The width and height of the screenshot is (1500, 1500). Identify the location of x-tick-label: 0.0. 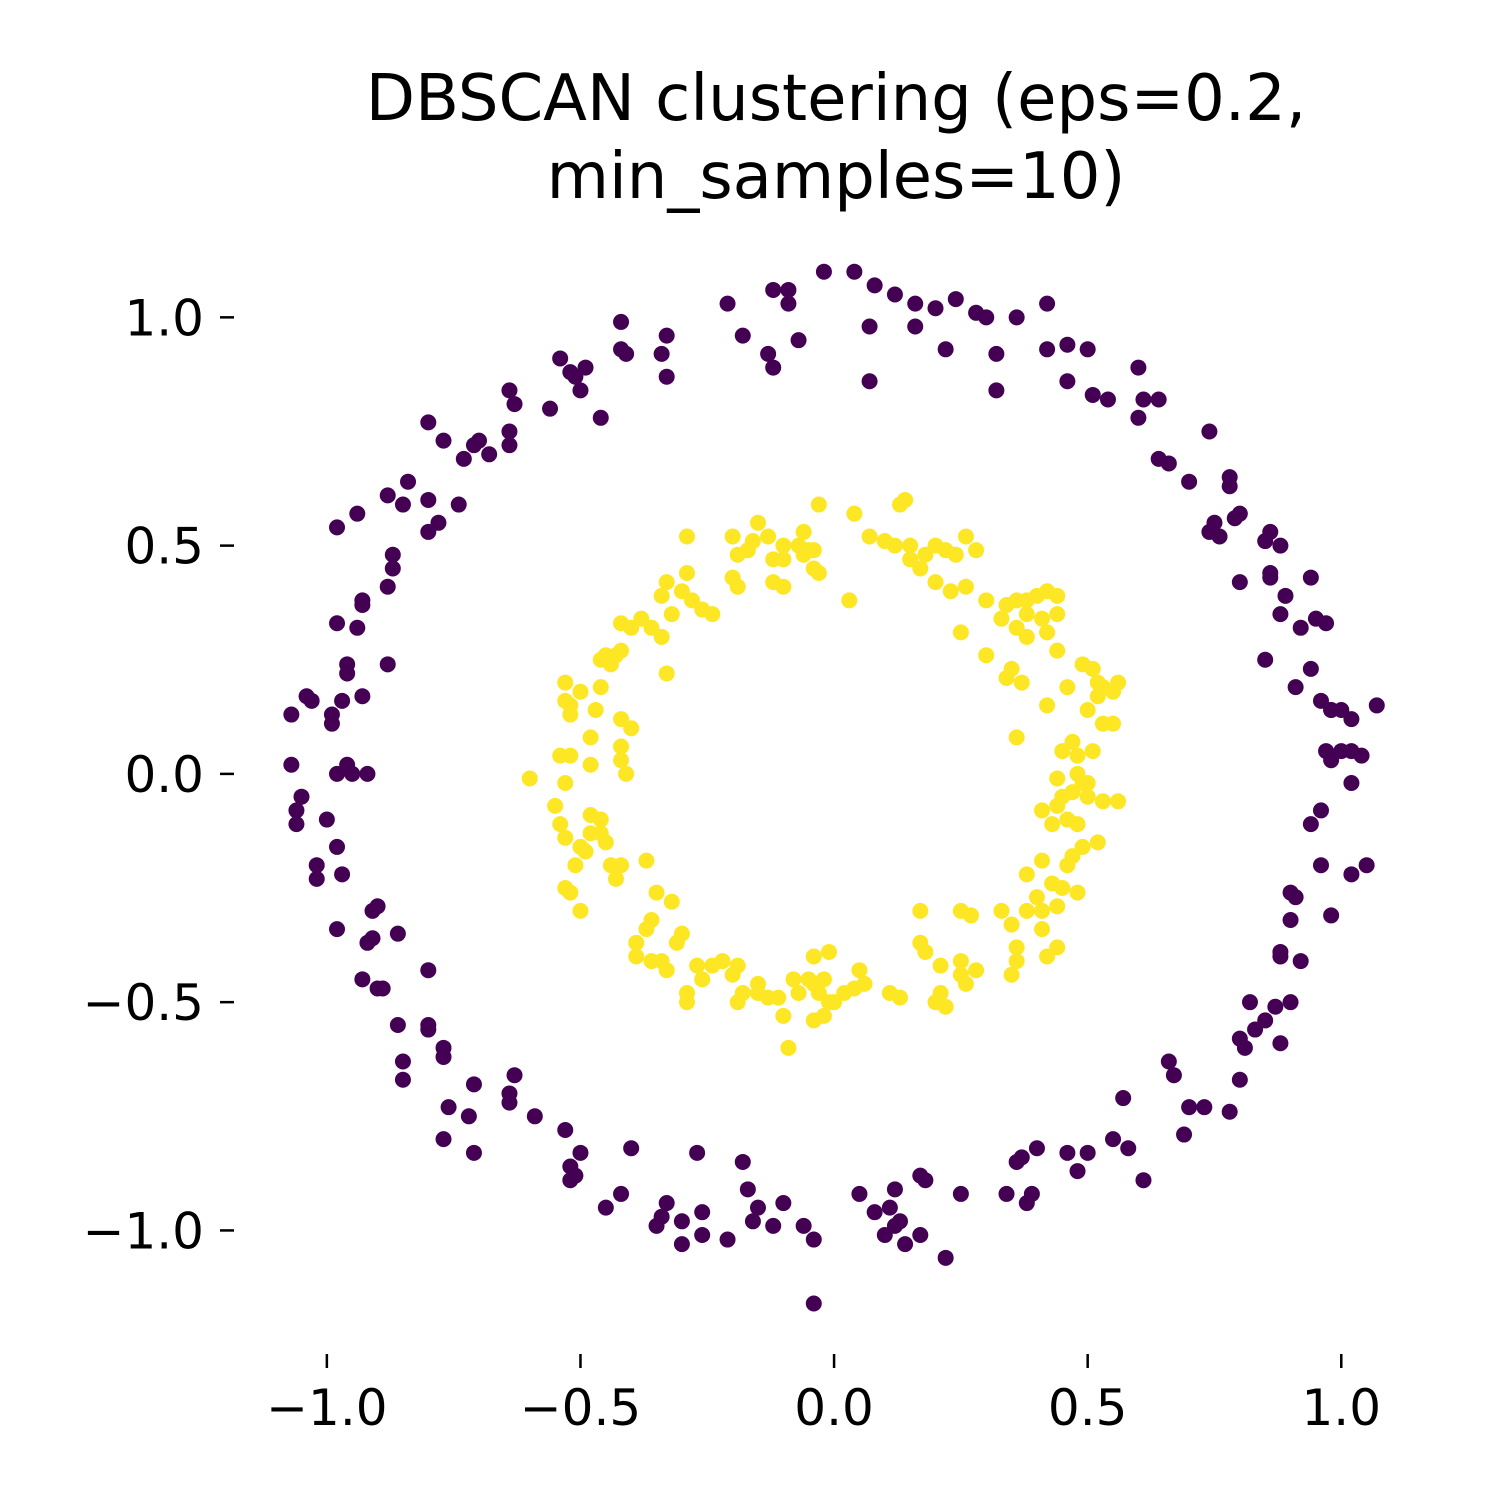
(834, 1408).